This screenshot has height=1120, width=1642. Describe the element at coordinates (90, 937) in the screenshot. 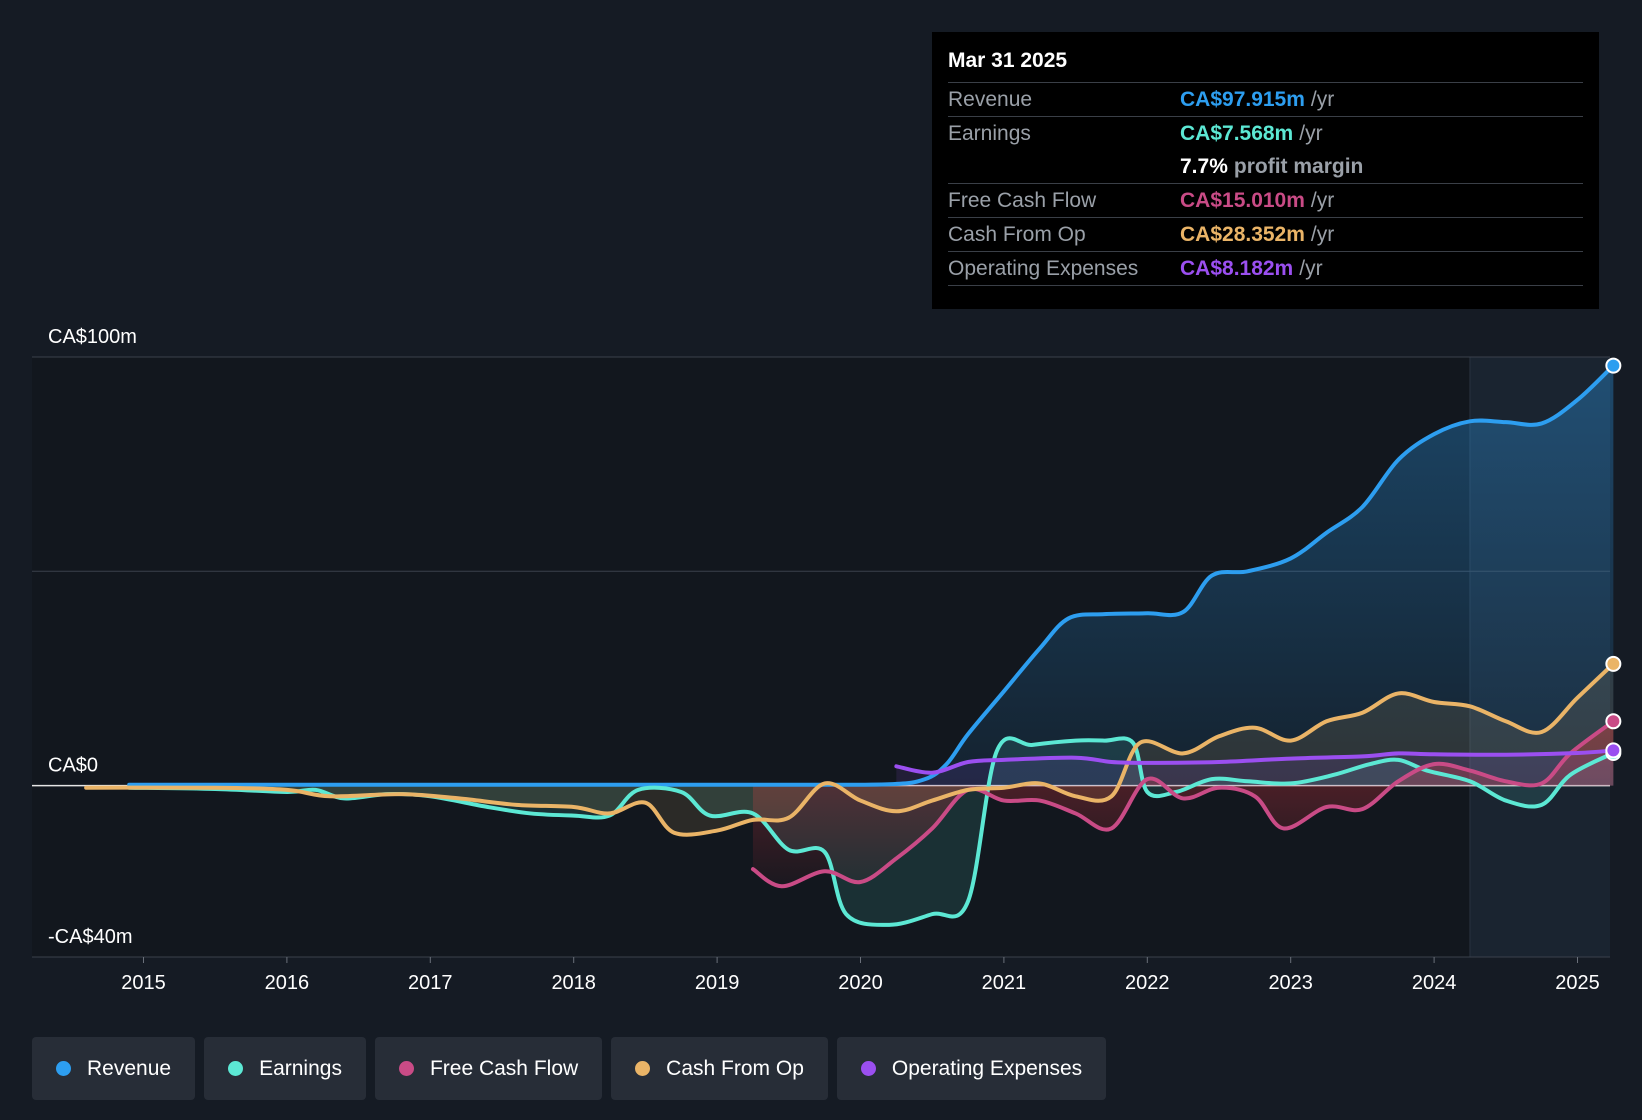

I see `y-axis-label: -CA$40m` at that location.